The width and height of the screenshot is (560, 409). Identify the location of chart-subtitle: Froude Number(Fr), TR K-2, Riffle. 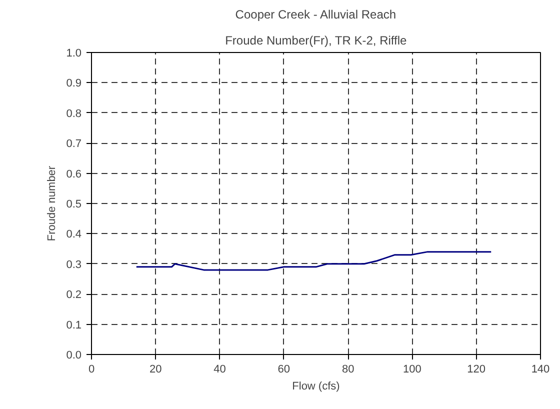
(316, 41).